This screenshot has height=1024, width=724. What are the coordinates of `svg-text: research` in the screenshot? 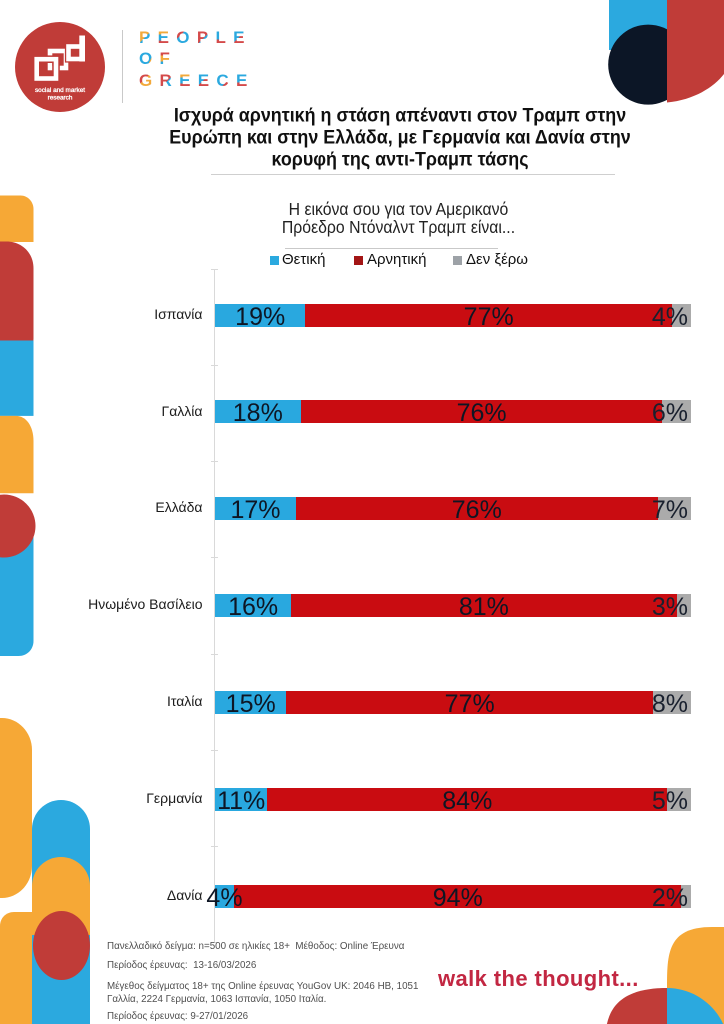 It's located at (60, 98).